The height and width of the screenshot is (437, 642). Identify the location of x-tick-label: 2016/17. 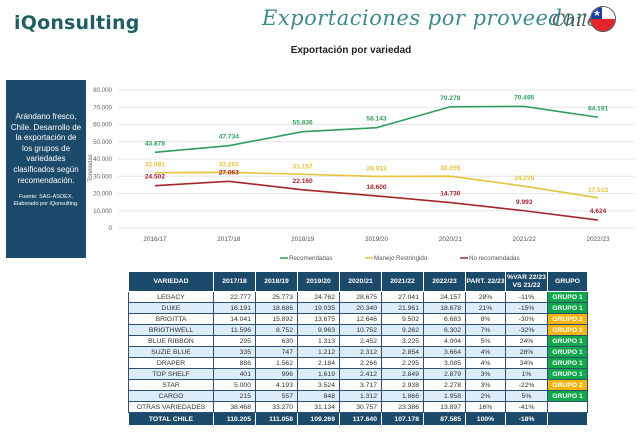
(155, 239).